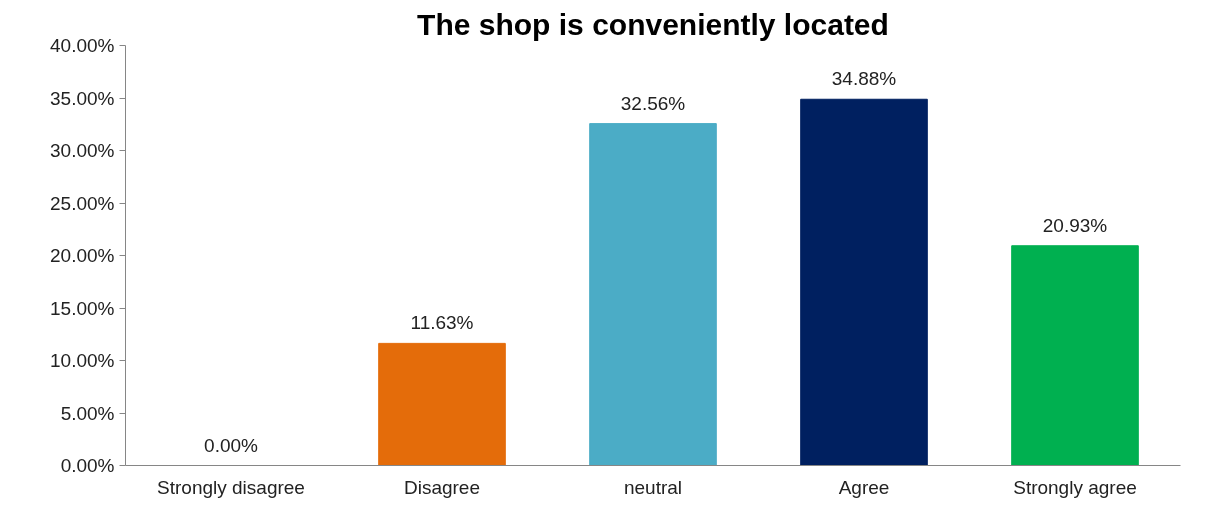 This screenshot has width=1209, height=524. I want to click on y-tick-label: 20.00%, so click(82, 255).